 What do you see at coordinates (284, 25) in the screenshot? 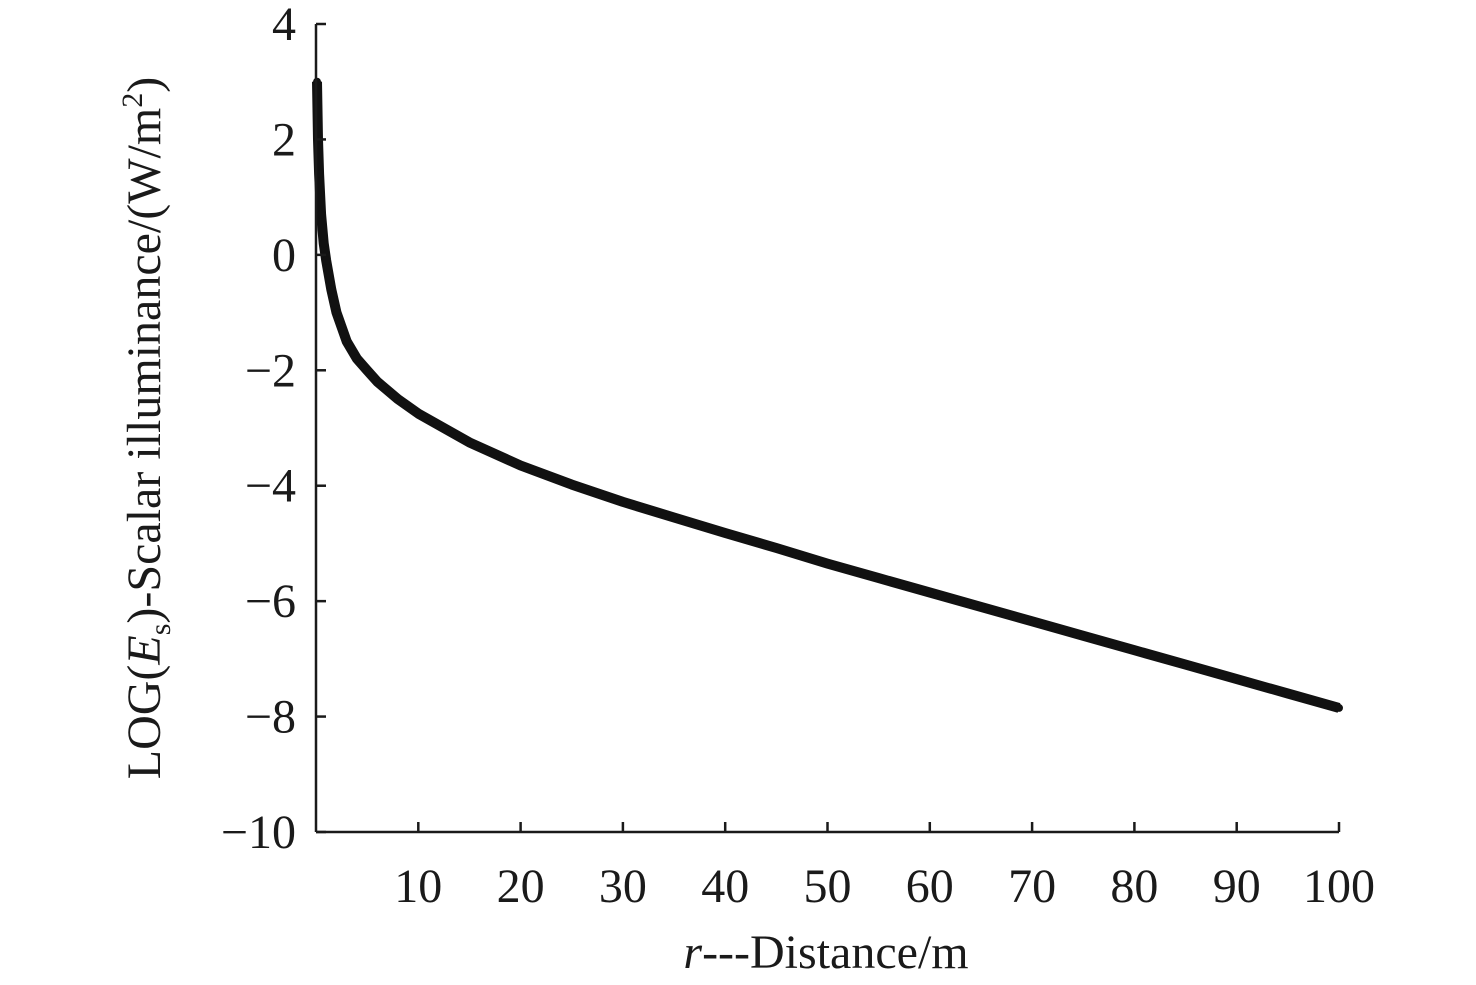
I see `y-tick-label: 4` at bounding box center [284, 25].